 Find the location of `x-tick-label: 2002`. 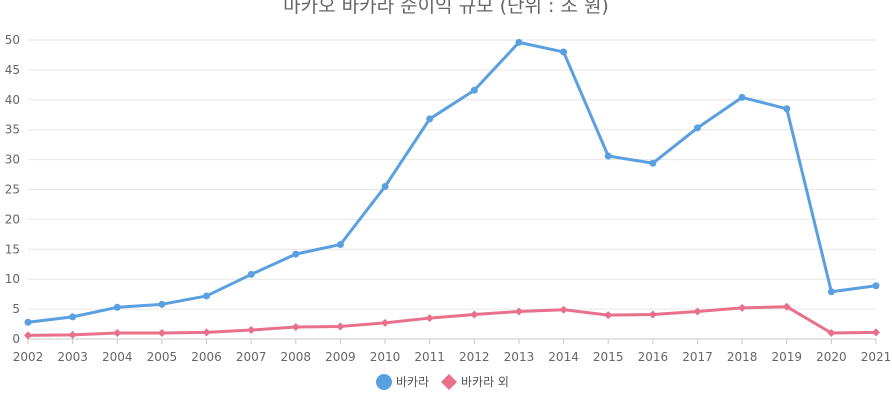

x-tick-label: 2002 is located at coordinates (28, 357).